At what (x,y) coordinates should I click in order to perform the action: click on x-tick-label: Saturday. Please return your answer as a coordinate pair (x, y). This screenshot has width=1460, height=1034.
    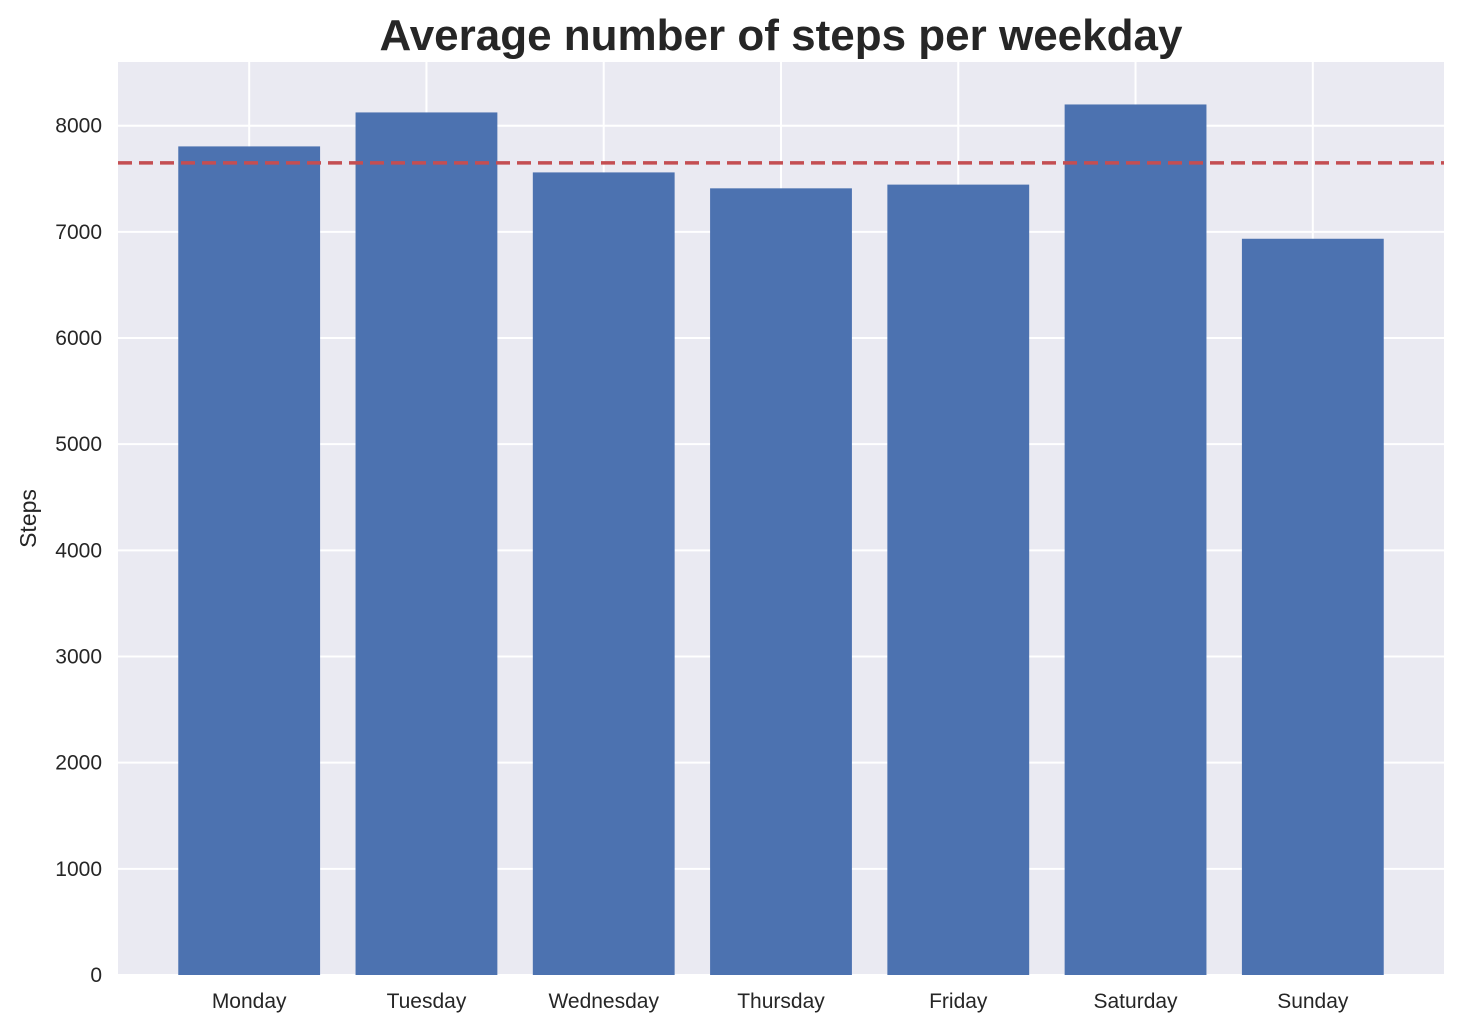
    Looking at the image, I should click on (1136, 1001).